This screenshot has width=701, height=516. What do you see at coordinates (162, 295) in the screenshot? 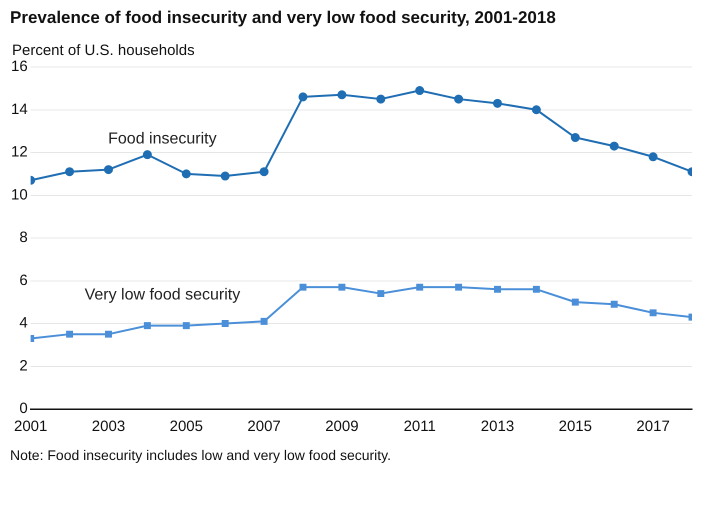
I see `series-label: Very low food security` at bounding box center [162, 295].